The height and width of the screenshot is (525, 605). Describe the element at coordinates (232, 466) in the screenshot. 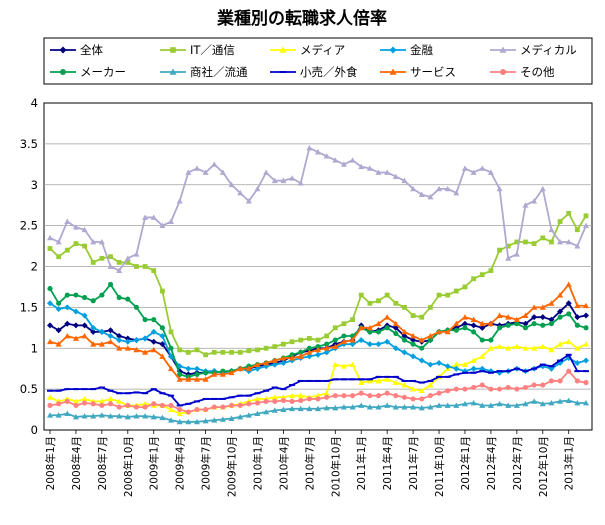

I see `x-tick-label: 2009年10月` at that location.